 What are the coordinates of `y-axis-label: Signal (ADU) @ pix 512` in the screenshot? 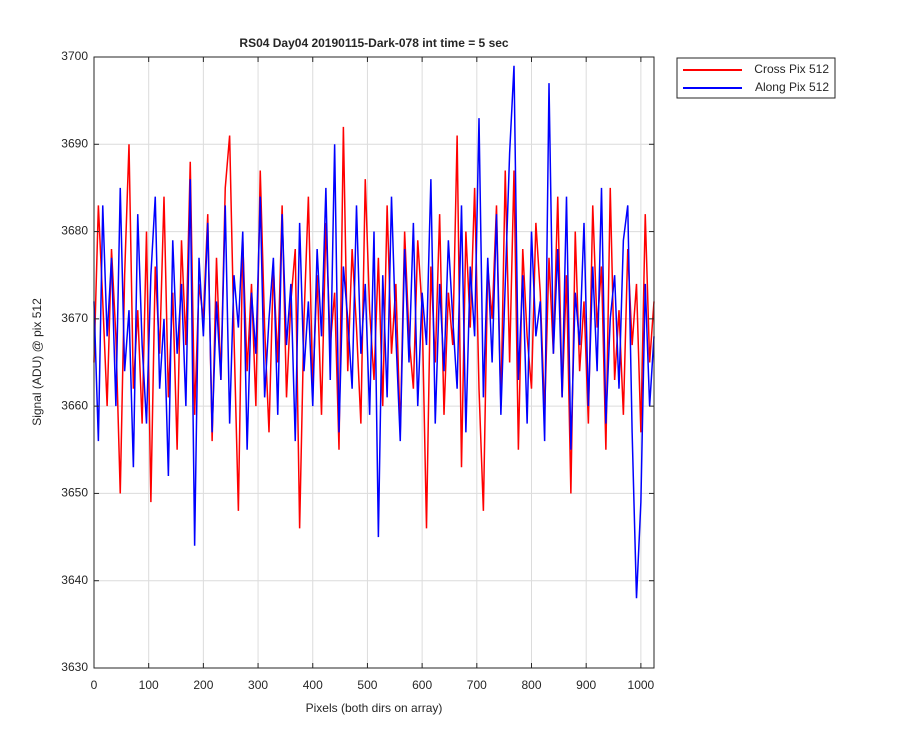 It's located at (37, 362).